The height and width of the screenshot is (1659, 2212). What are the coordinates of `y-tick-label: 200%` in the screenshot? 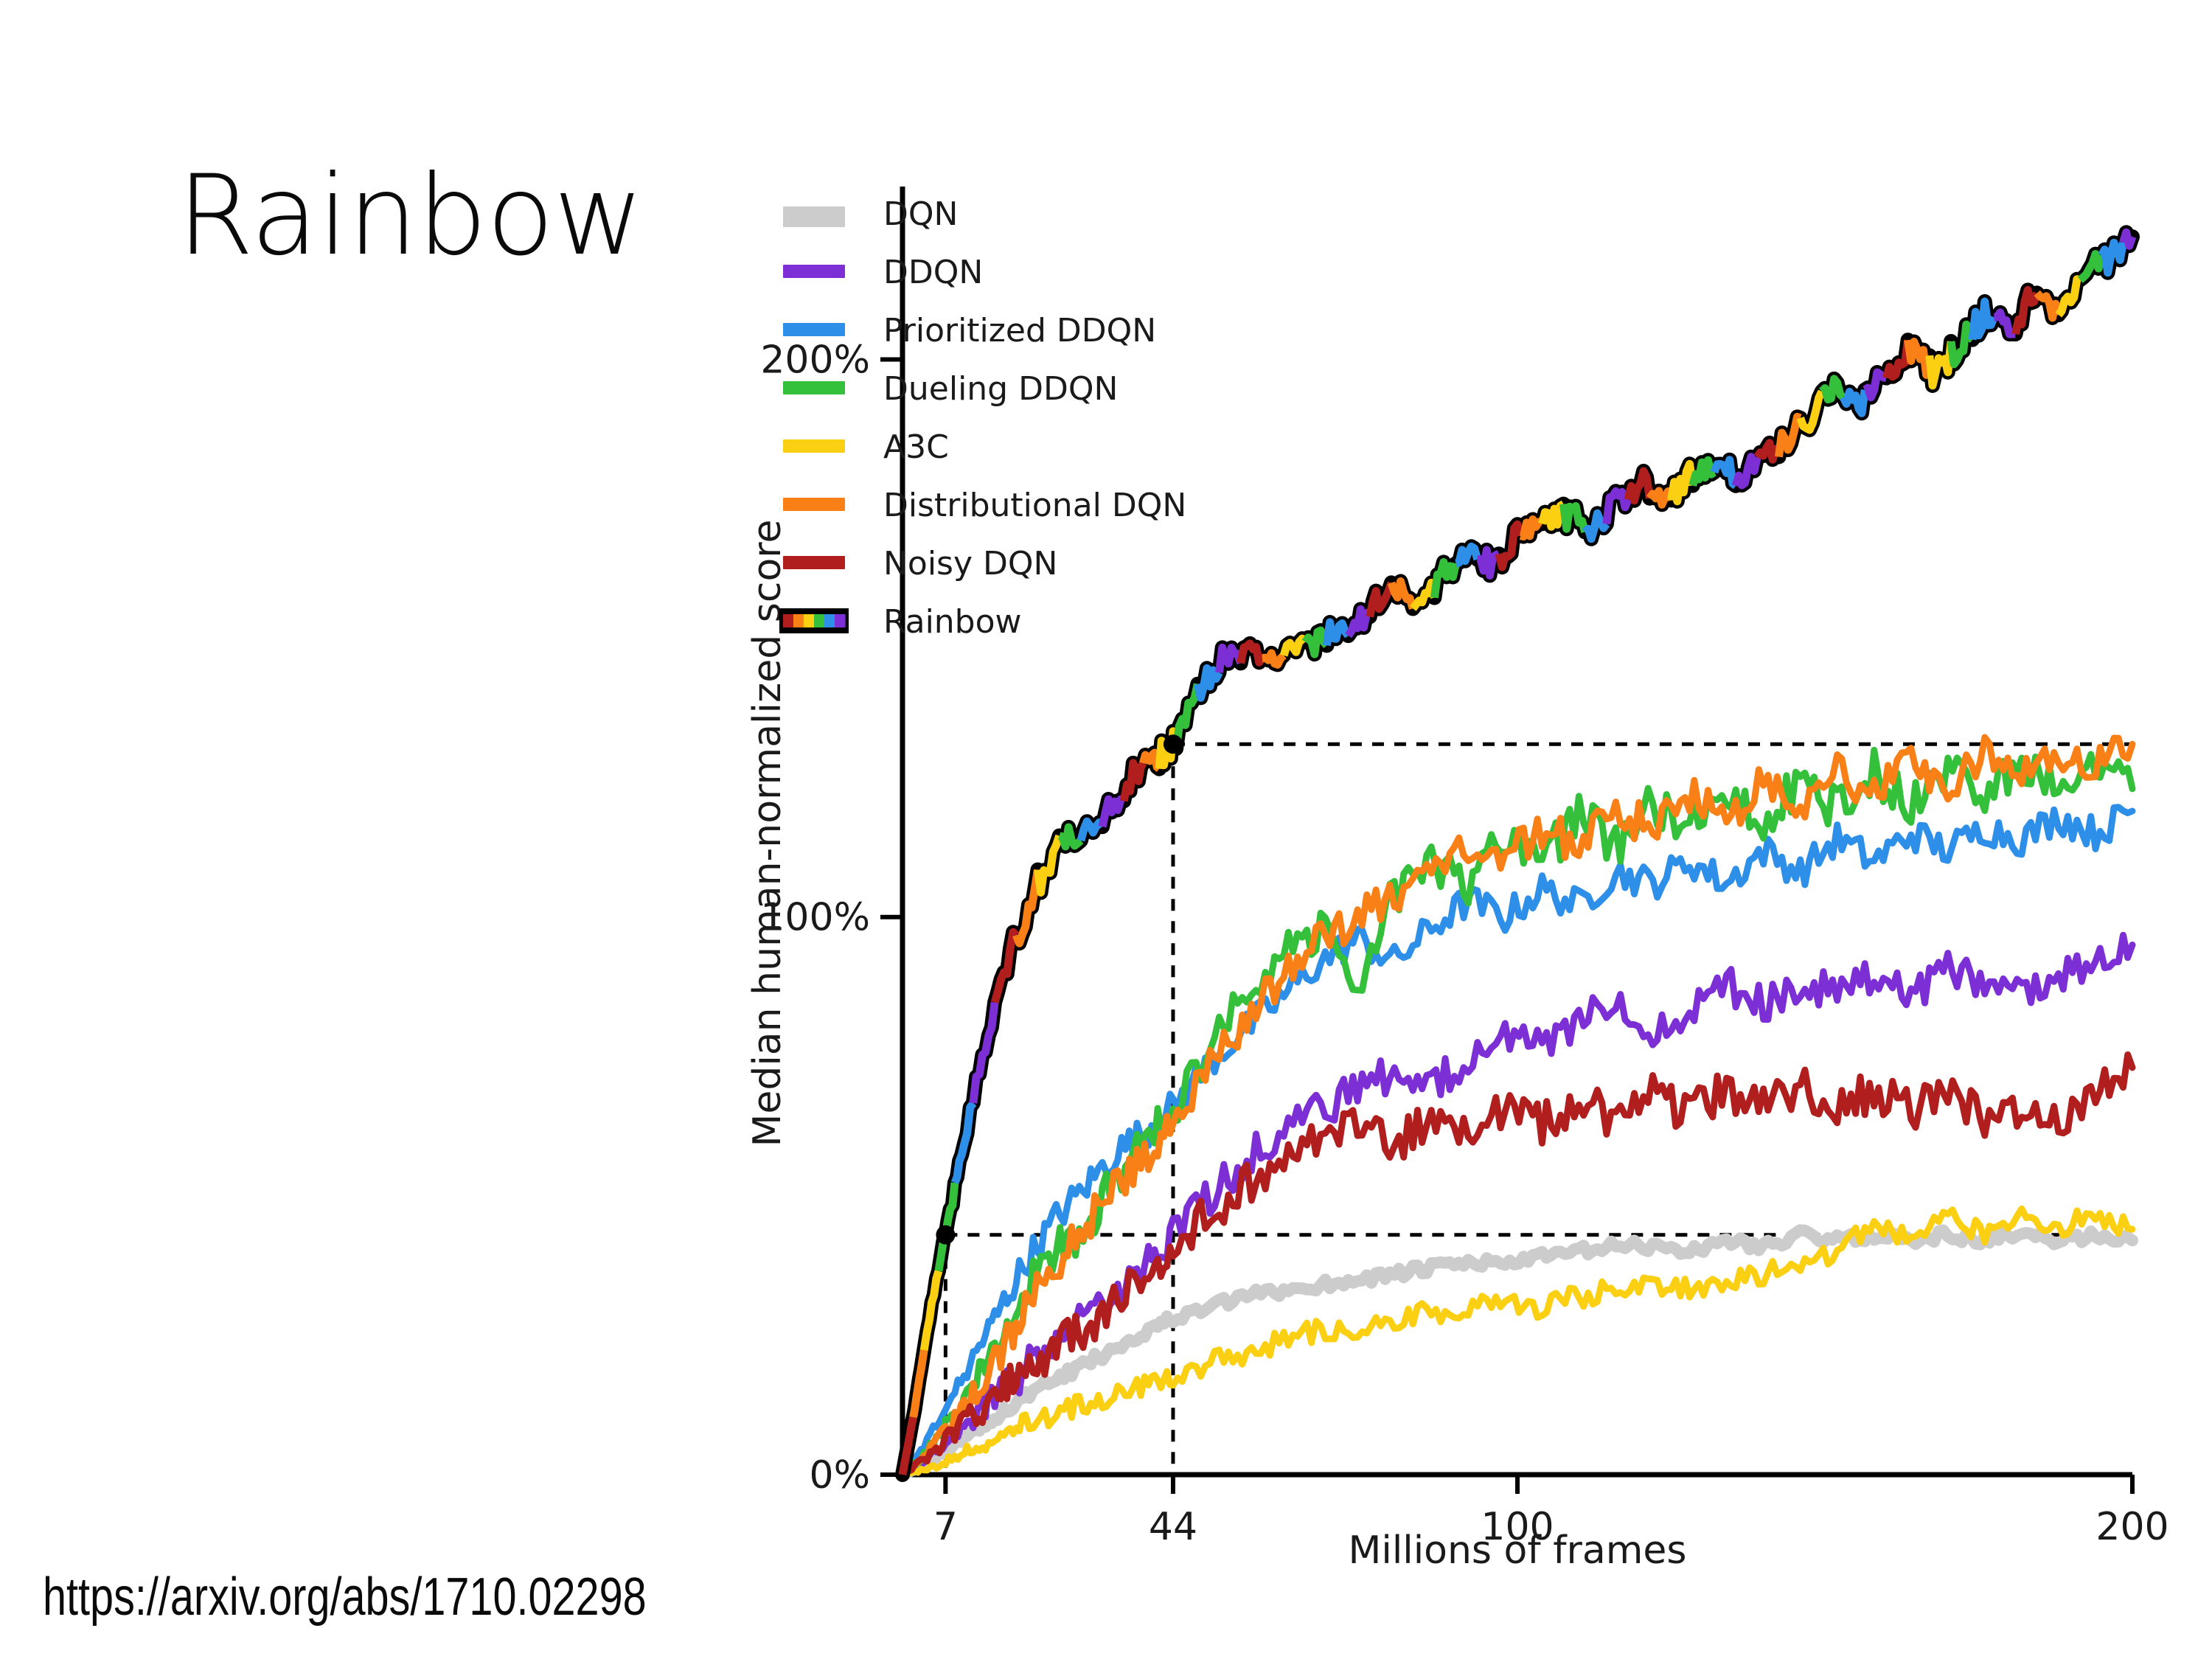 It's located at (815, 360).